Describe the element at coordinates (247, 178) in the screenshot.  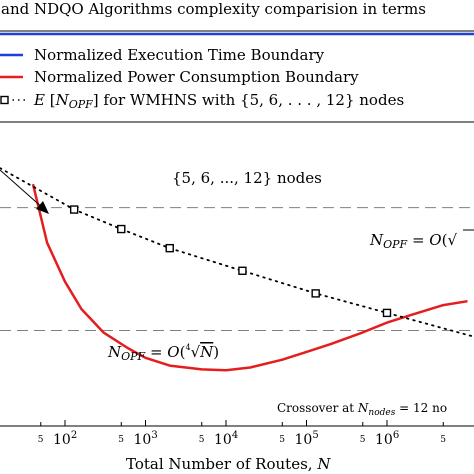
I see `arrow-label: {5, 6, ..., 12} nodes` at that location.